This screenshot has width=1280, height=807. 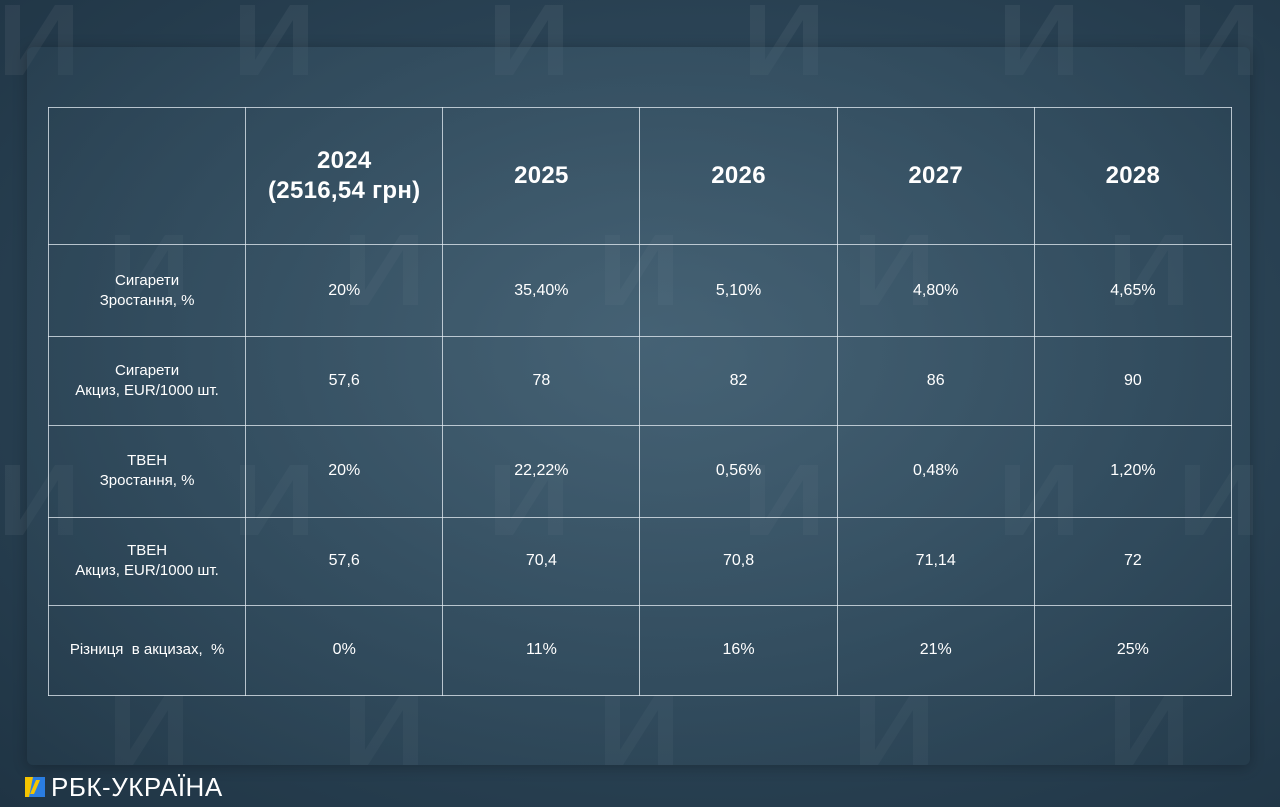 What do you see at coordinates (935, 381) in the screenshot?
I see `table-cell: 86` at bounding box center [935, 381].